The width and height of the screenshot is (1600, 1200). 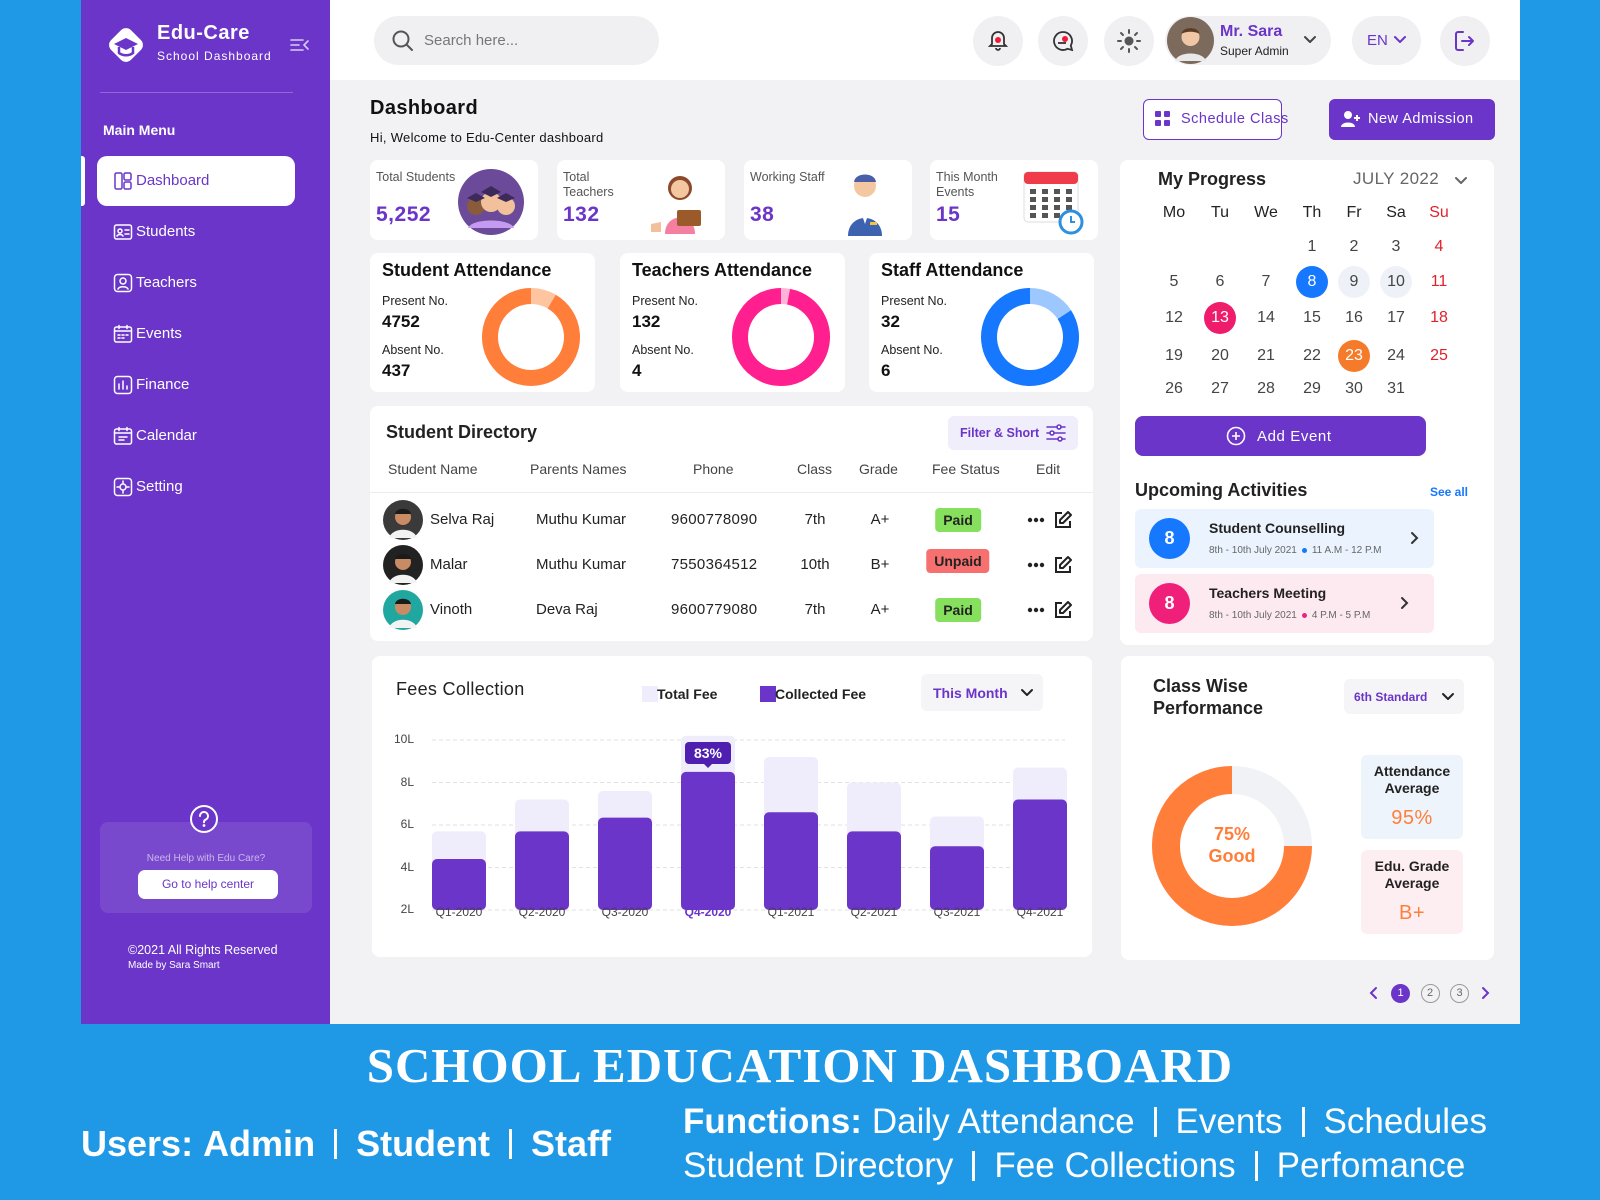 What do you see at coordinates (1396, 317) in the screenshot?
I see `calendar-day: 17` at bounding box center [1396, 317].